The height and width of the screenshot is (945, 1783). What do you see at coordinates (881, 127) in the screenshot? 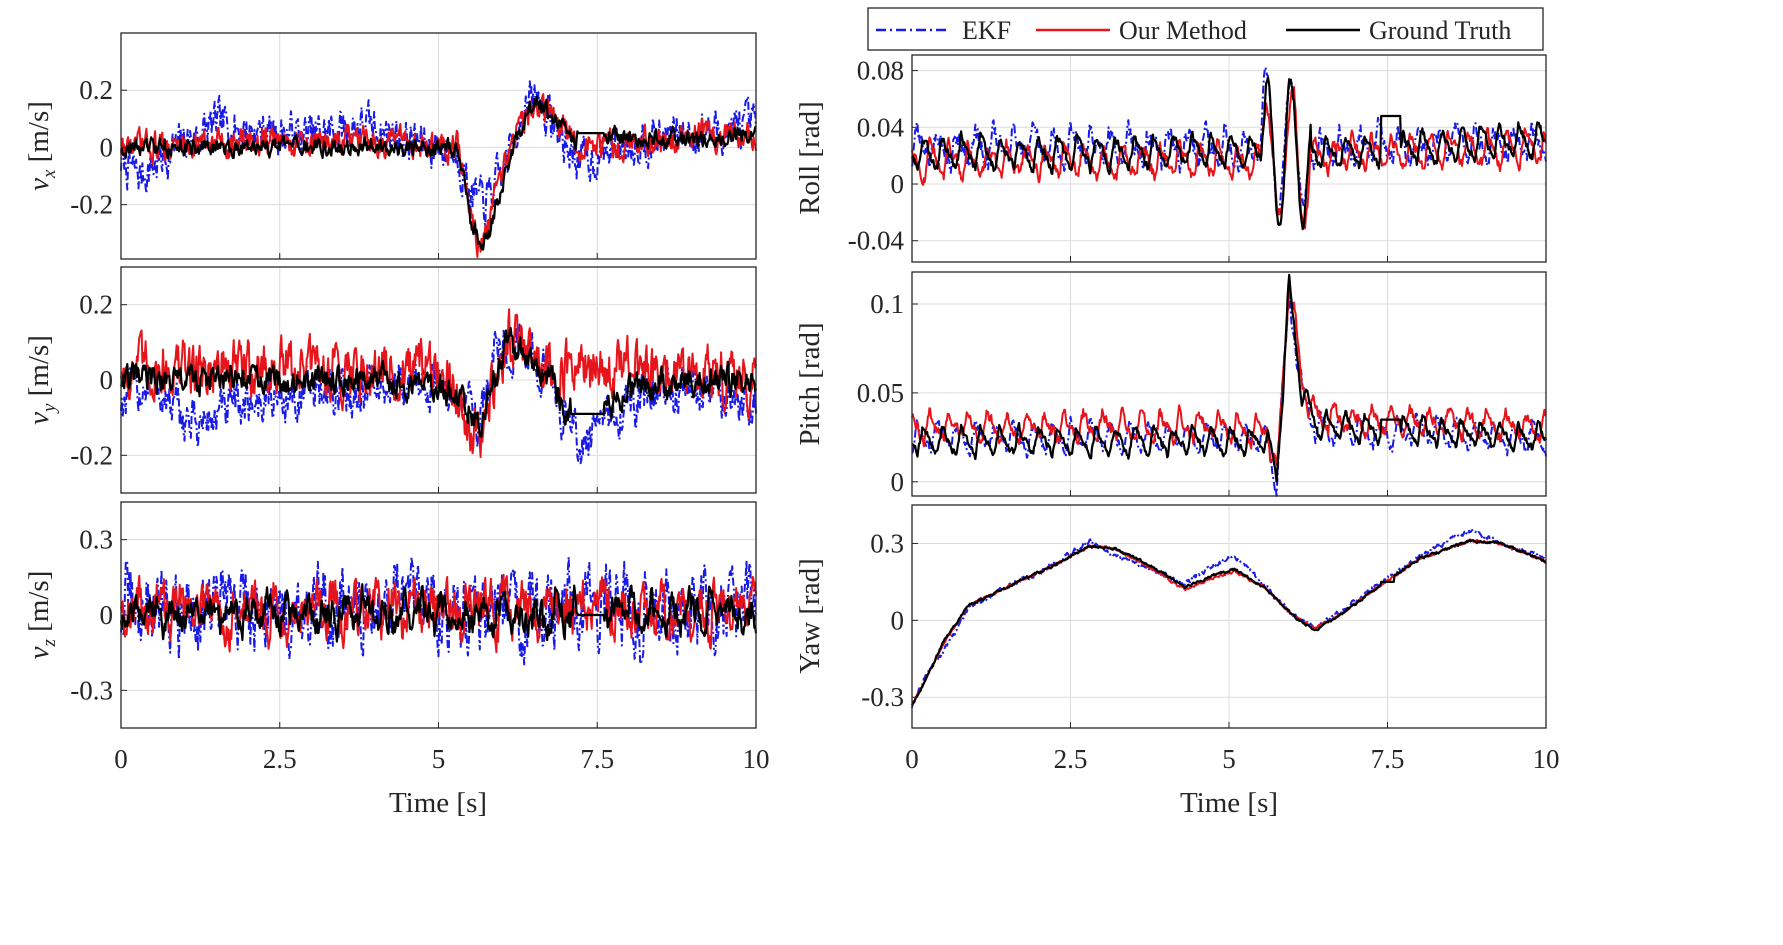
I see `ytick-label: 0.04` at bounding box center [881, 127].